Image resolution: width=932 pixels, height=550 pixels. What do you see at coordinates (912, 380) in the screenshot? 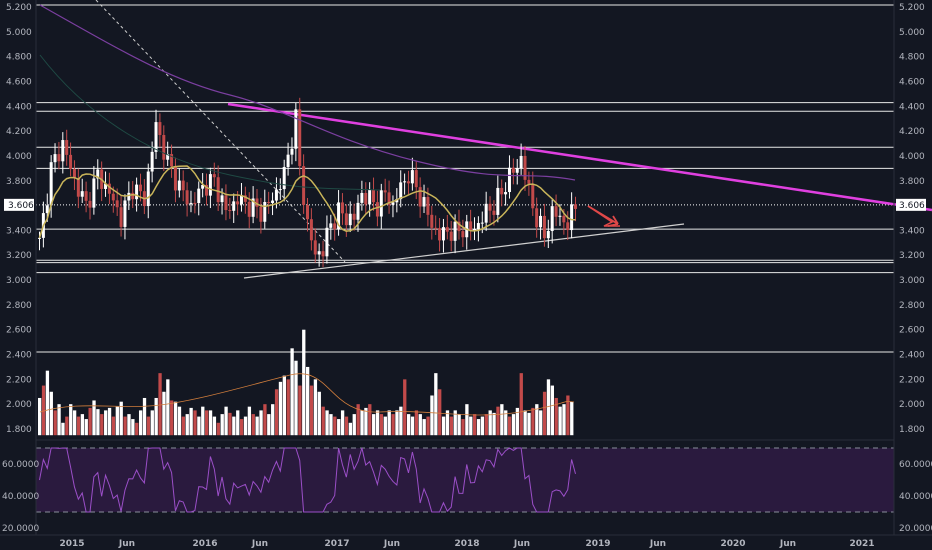
I see `y-tick-label-right: 2.200` at bounding box center [912, 380].